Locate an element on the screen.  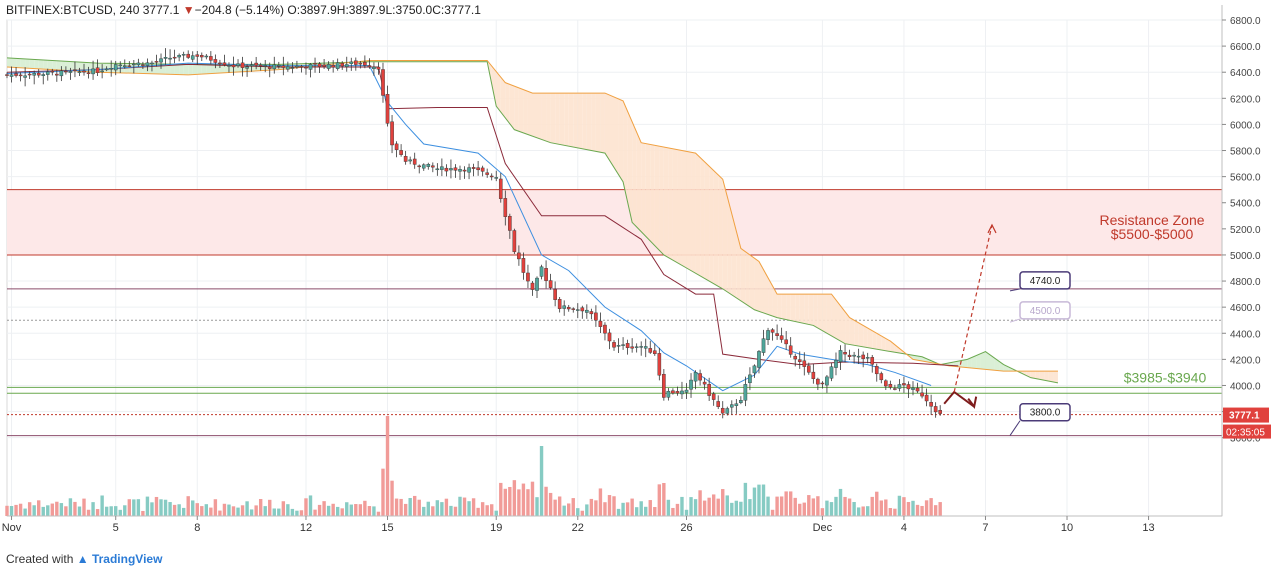
price-tick-label: 6400.0 is located at coordinates (1245, 73).